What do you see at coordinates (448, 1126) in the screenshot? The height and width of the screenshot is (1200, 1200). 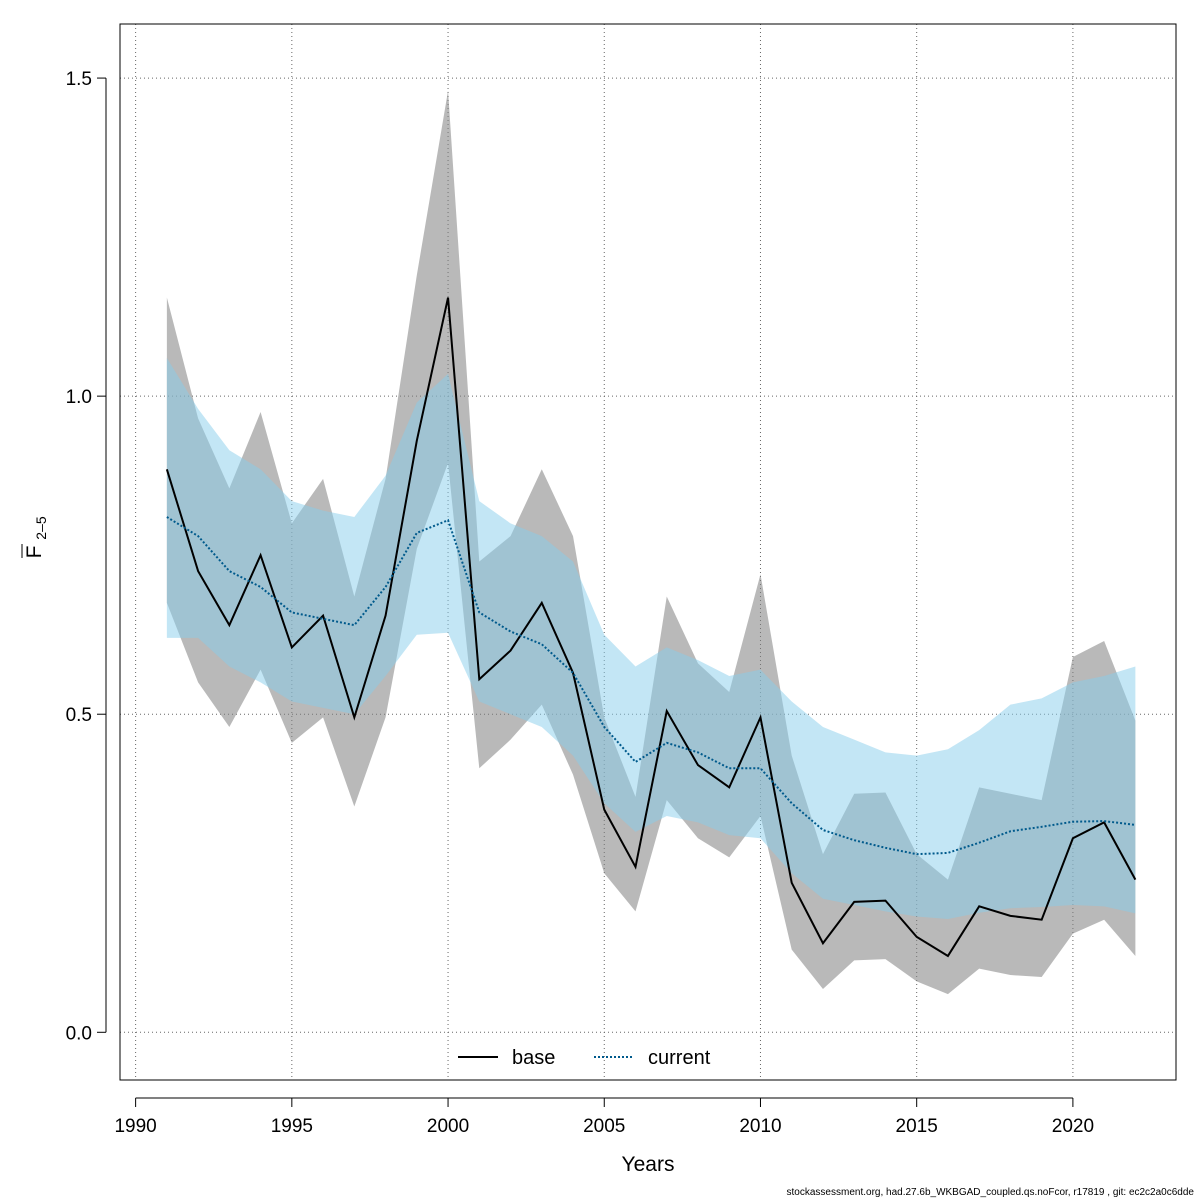 I see `x-tick-label-2000: 2000` at bounding box center [448, 1126].